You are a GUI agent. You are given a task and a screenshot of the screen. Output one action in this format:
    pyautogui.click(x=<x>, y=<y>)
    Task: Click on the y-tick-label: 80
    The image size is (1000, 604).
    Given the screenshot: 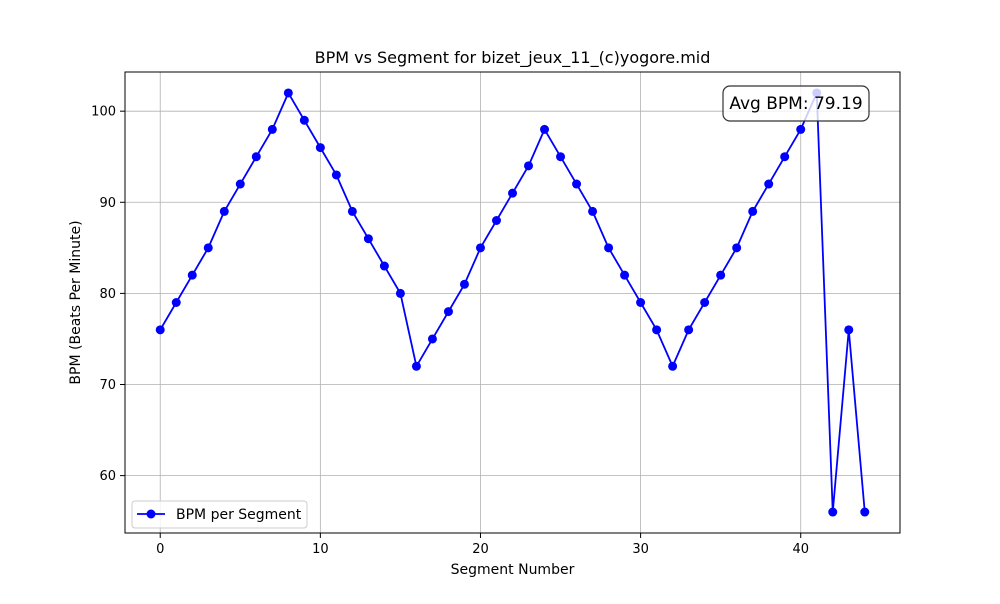 What is the action you would take?
    pyautogui.click(x=107, y=294)
    